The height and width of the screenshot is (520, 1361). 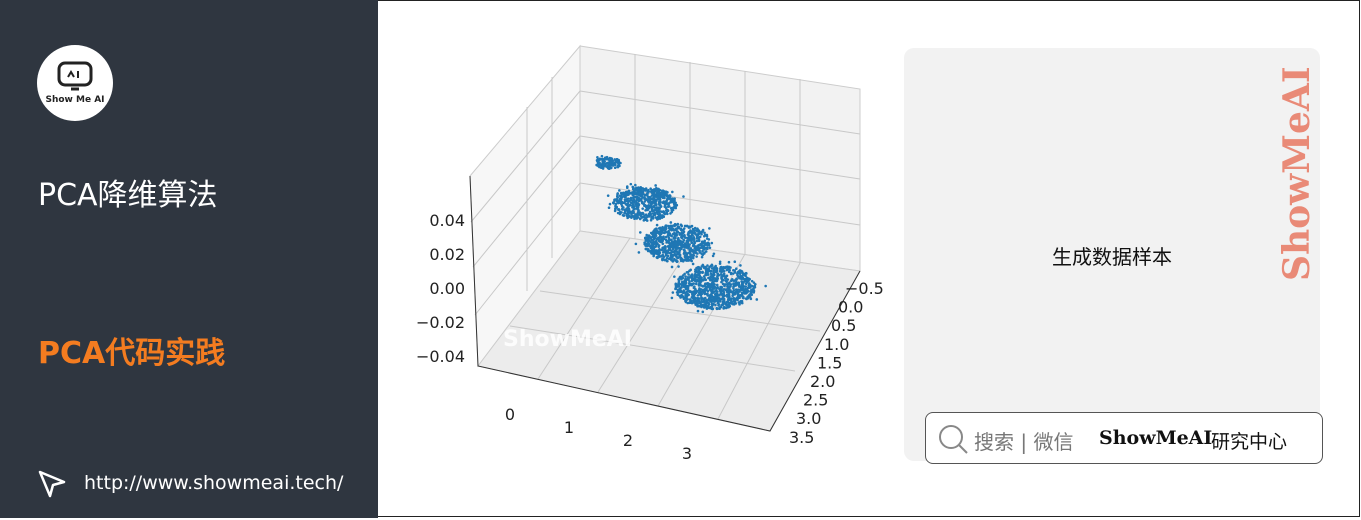 I want to click on logo-text: Show Me AI, so click(x=75, y=100).